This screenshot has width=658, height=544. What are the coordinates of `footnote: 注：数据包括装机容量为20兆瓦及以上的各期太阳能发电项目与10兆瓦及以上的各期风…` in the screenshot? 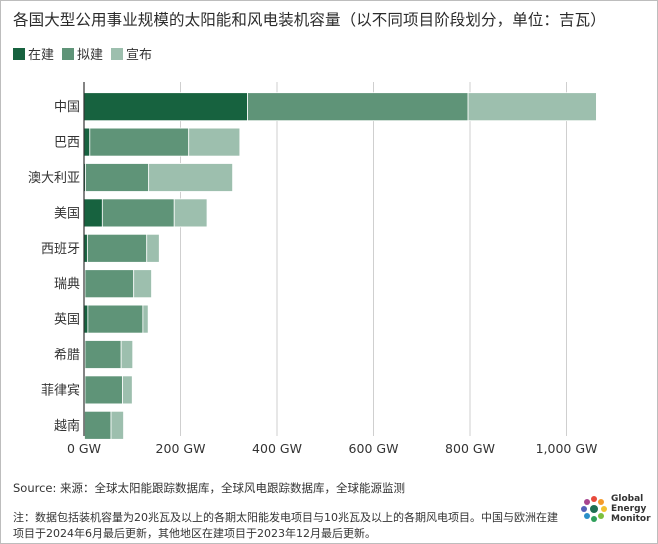 It's located at (293, 525).